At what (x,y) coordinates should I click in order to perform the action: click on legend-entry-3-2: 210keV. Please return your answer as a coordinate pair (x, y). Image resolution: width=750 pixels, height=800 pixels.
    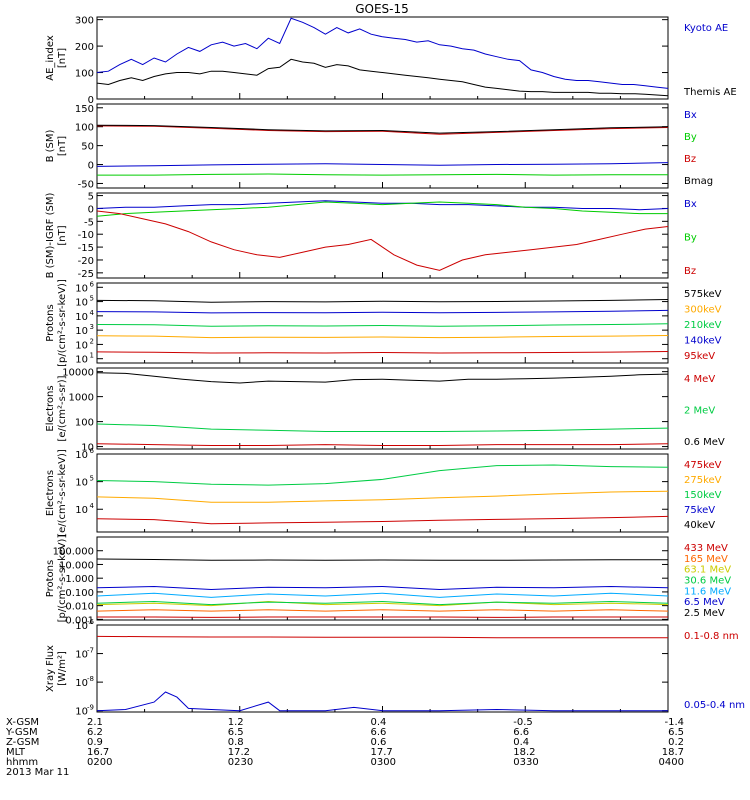
    Looking at the image, I should click on (703, 325).